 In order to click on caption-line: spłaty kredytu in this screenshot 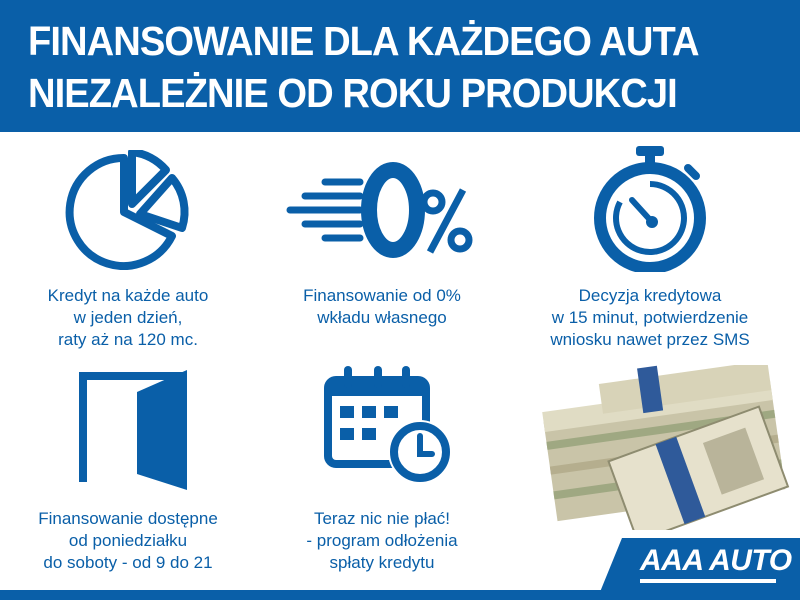, I will do `click(382, 562)`.